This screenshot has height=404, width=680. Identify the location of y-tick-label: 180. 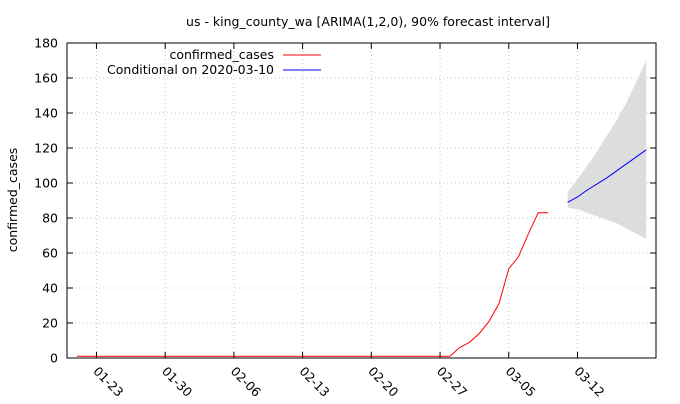
(46, 43).